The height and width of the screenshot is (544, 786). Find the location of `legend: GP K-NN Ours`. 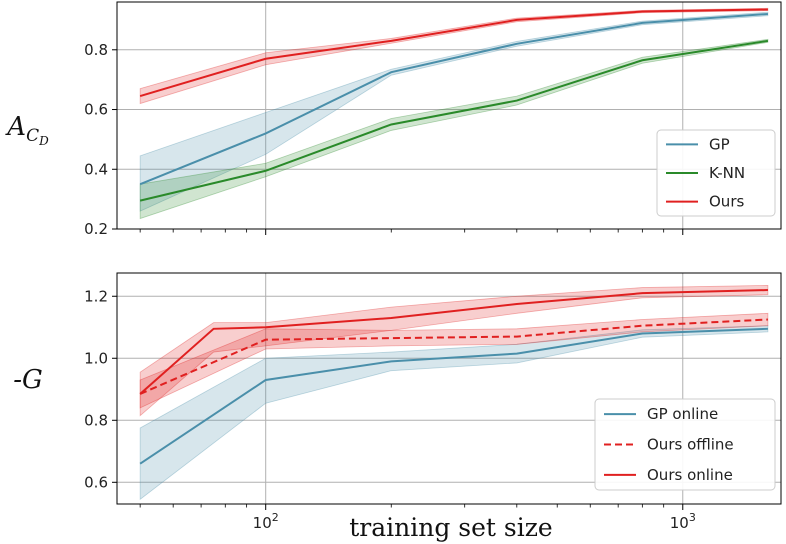

legend: GP K-NN Ours is located at coordinates (716, 173).